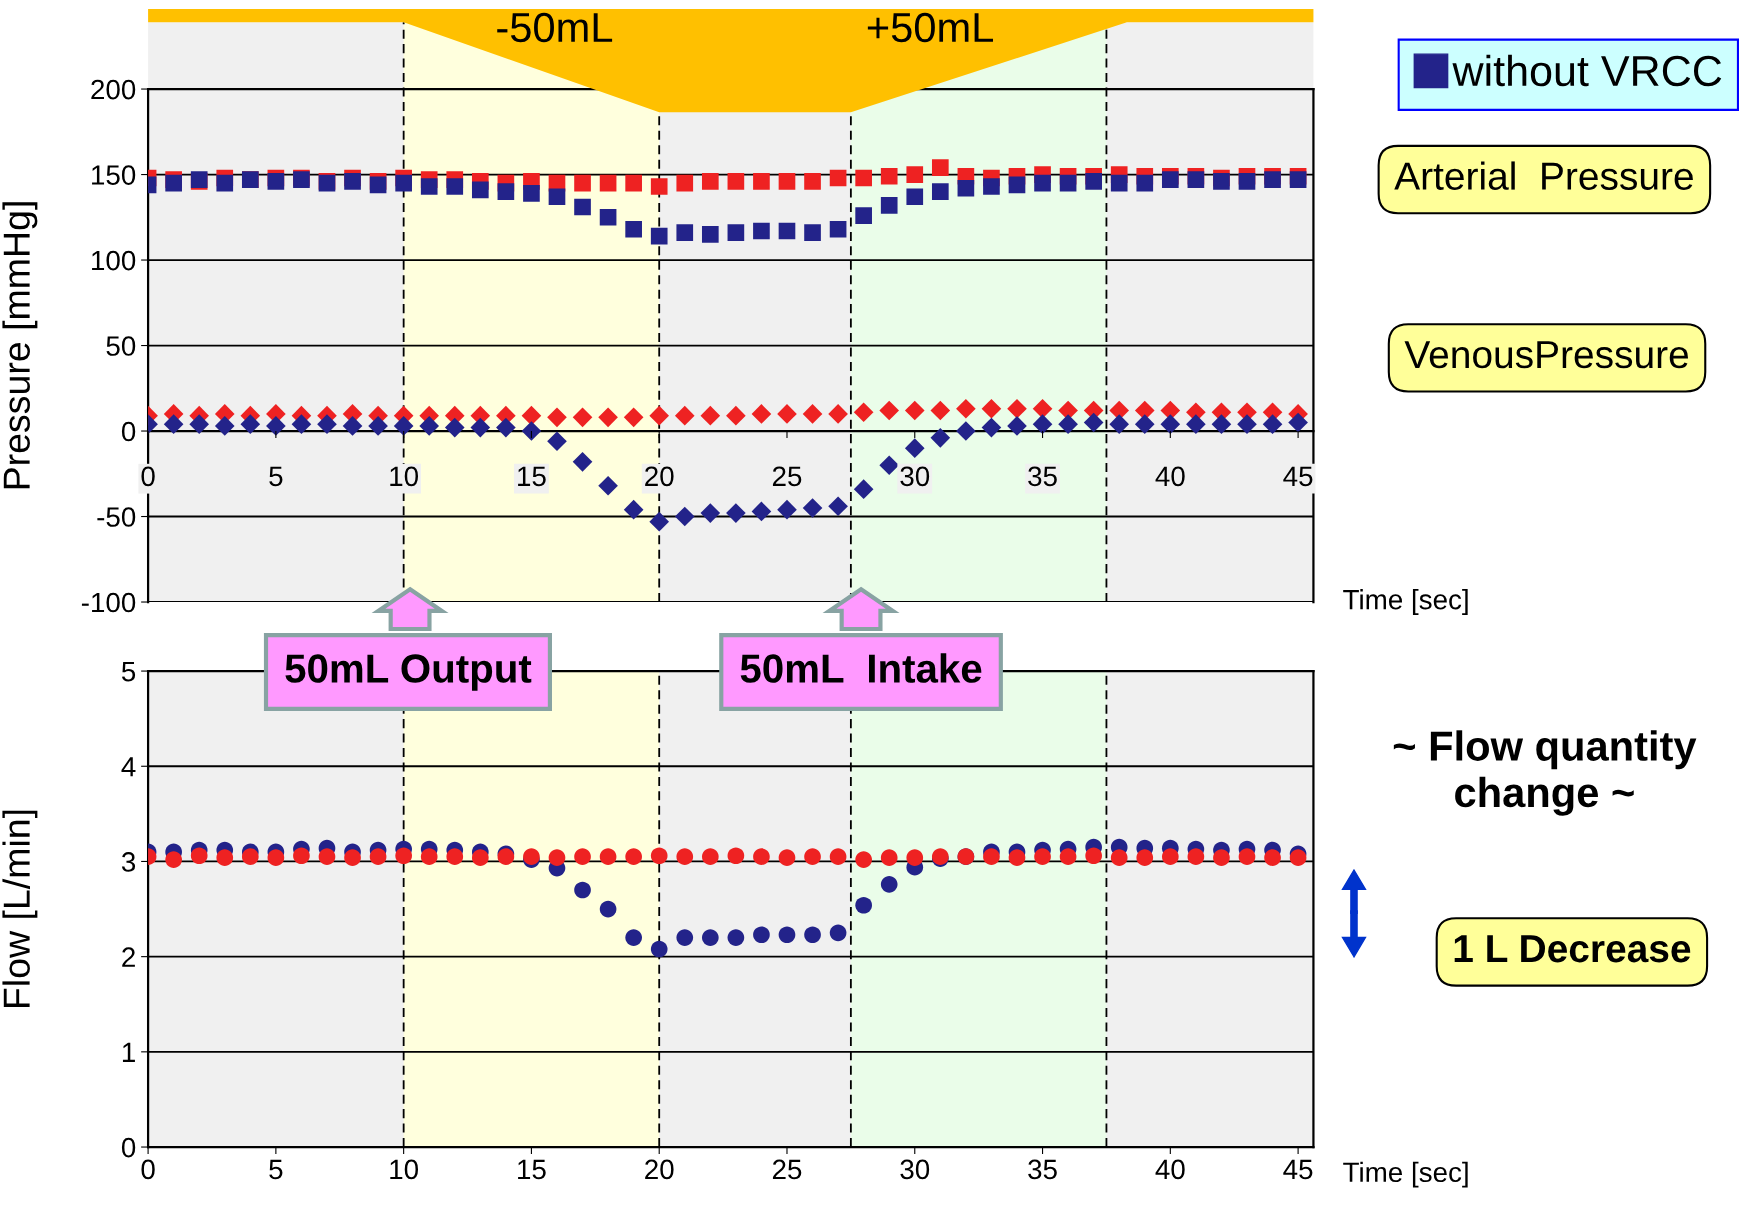  I want to click on x-tick-label: 45, so click(1298, 476).